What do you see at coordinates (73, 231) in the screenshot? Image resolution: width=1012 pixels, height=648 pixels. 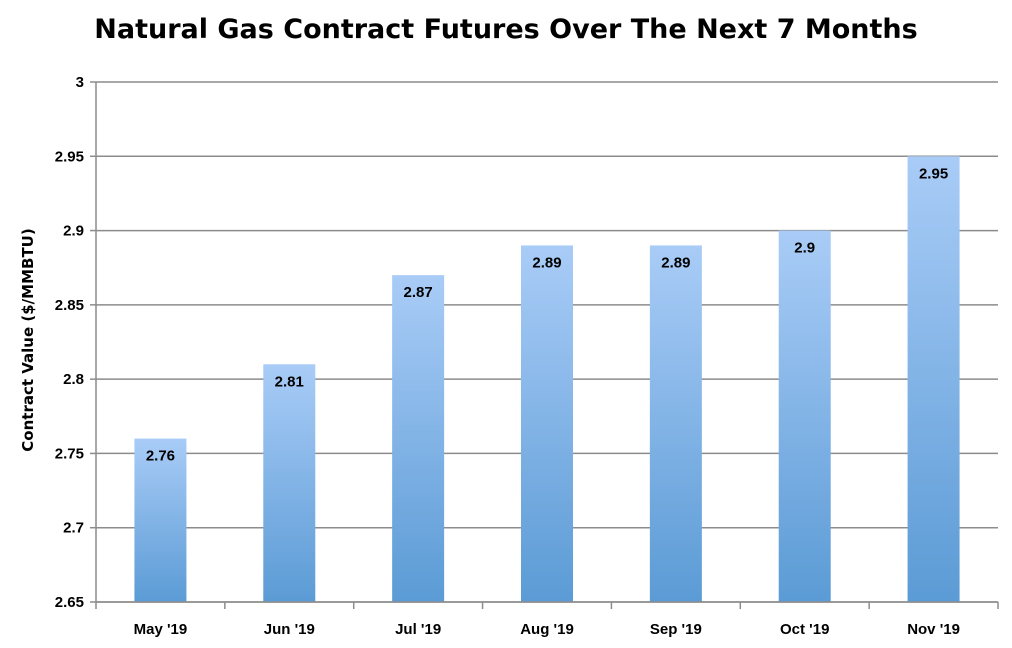 I see `y-tick-label: 2.9` at bounding box center [73, 231].